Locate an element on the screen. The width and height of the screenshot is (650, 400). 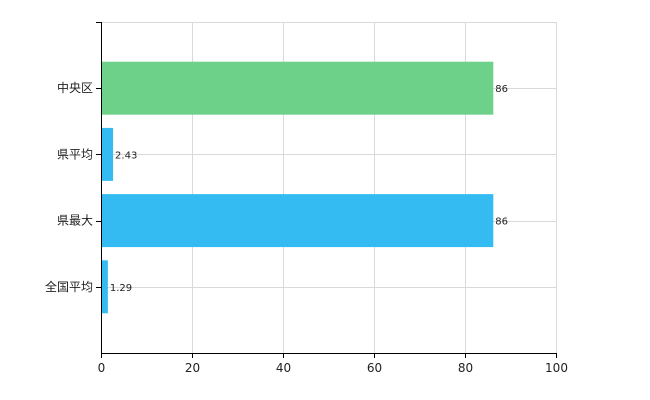
y-tick-label: 全国平均 is located at coordinates (69, 286).